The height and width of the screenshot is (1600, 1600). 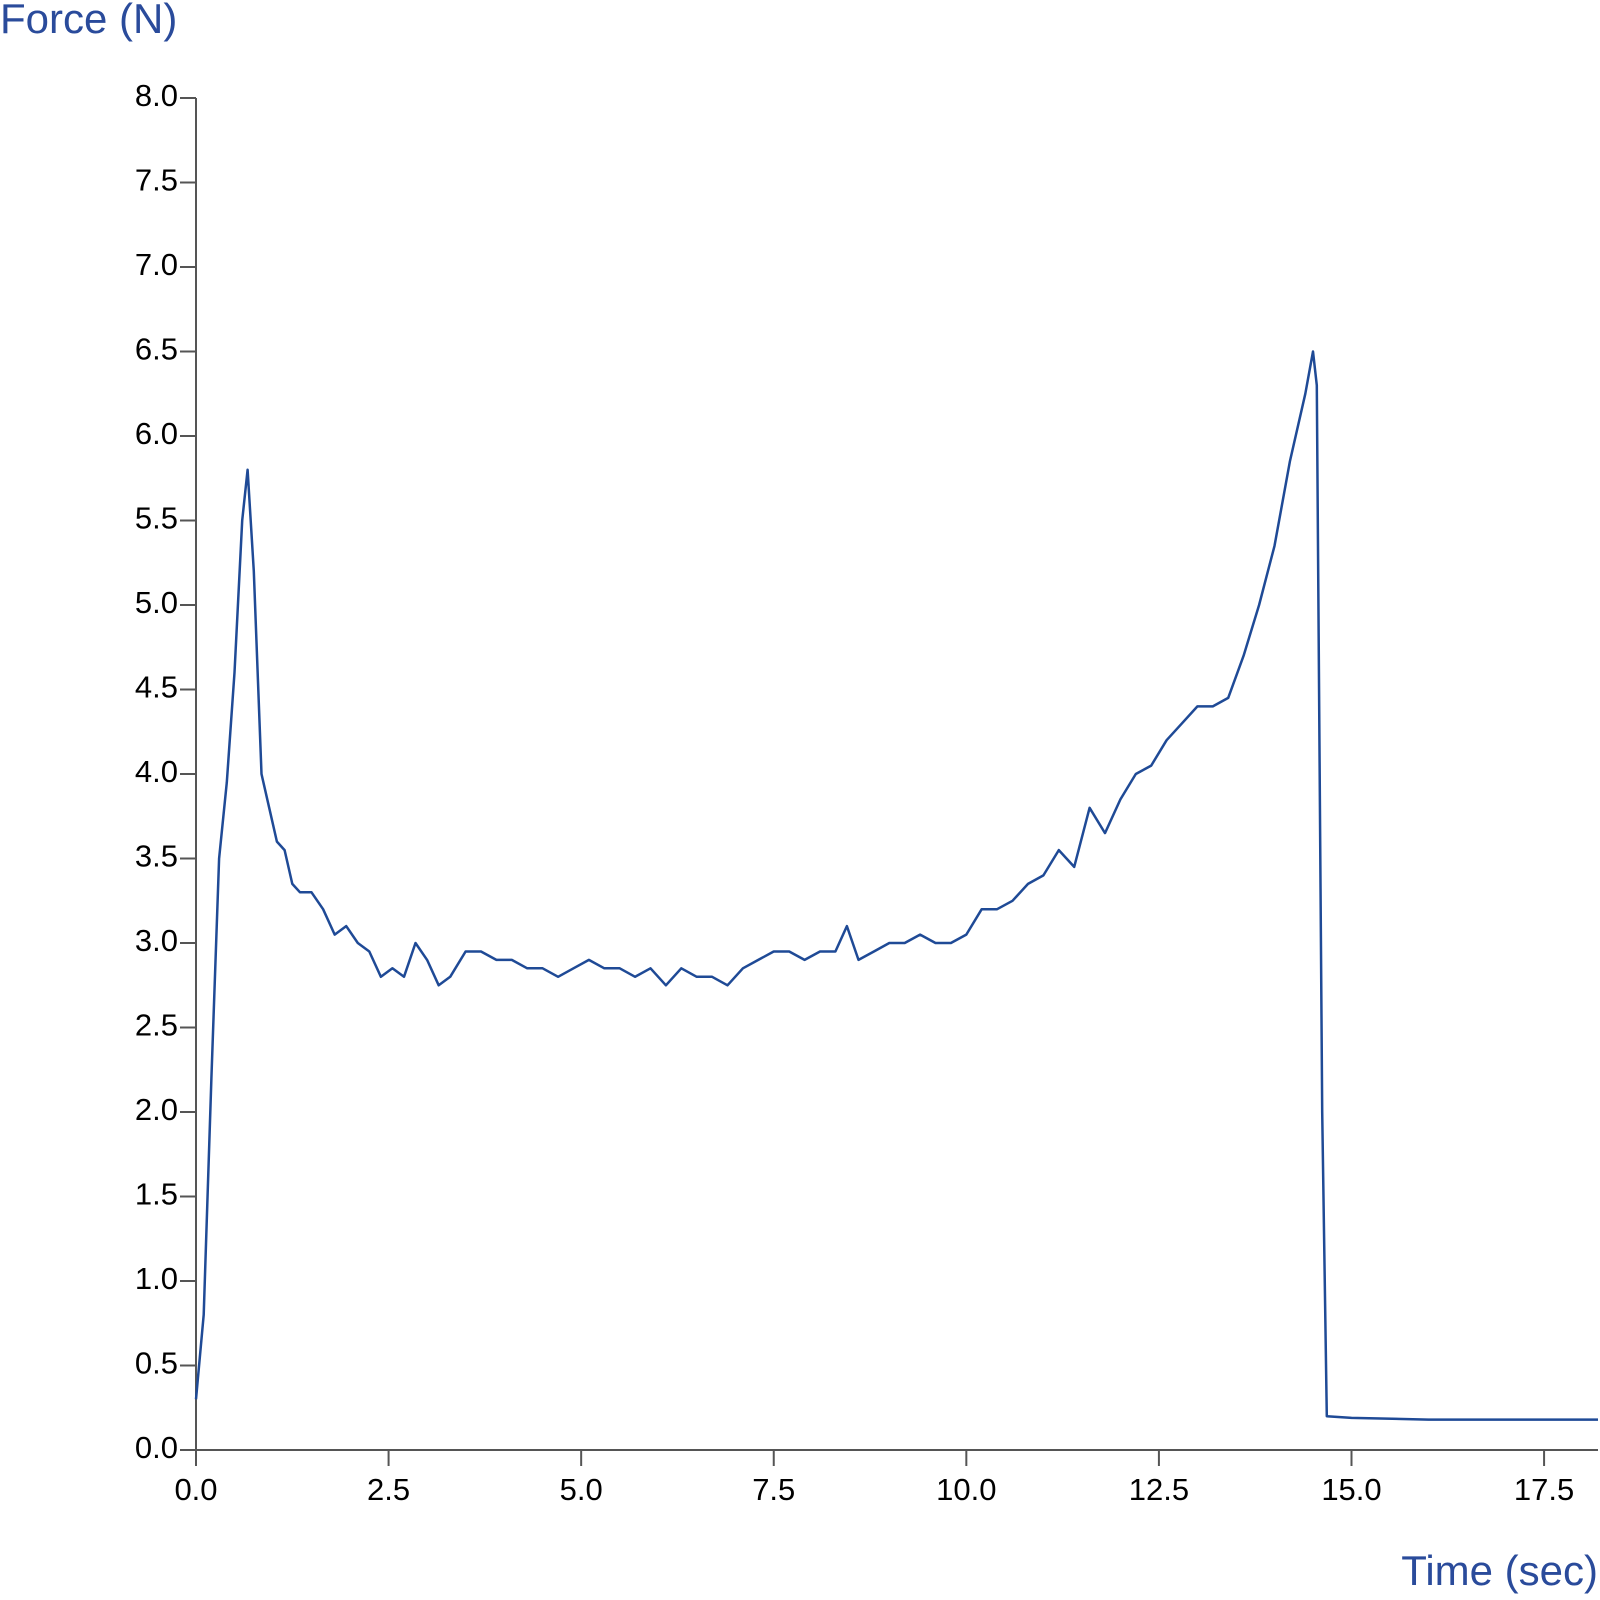 What do you see at coordinates (156, 771) in the screenshot?
I see `y-tick-label: 4.0` at bounding box center [156, 771].